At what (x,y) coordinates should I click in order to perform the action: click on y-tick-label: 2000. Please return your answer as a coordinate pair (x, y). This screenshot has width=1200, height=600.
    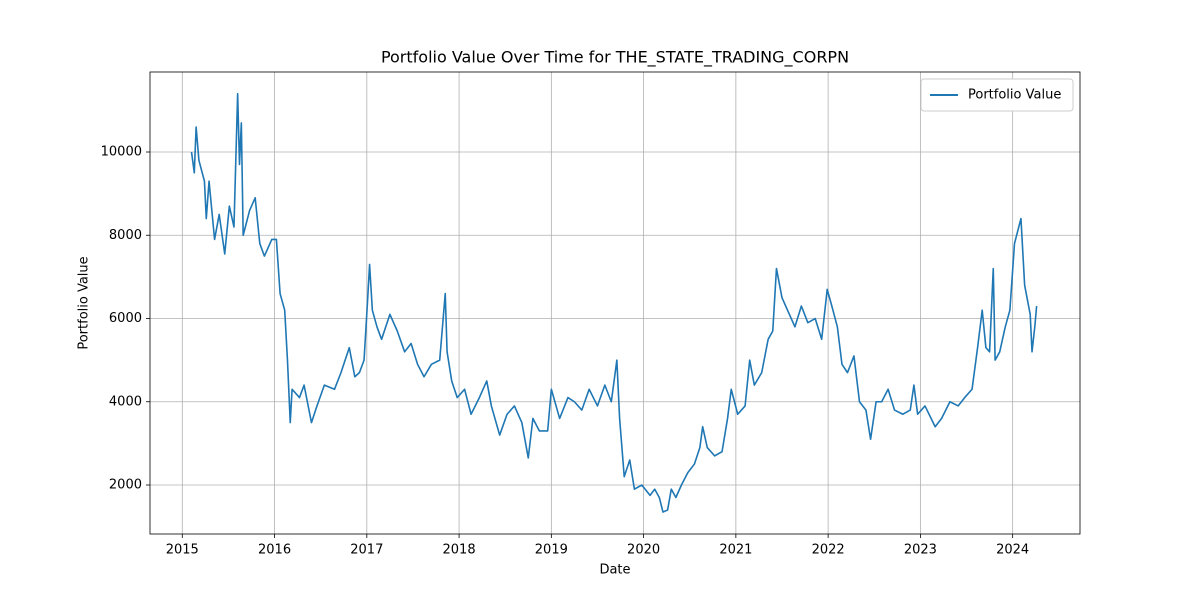
    Looking at the image, I should click on (125, 485).